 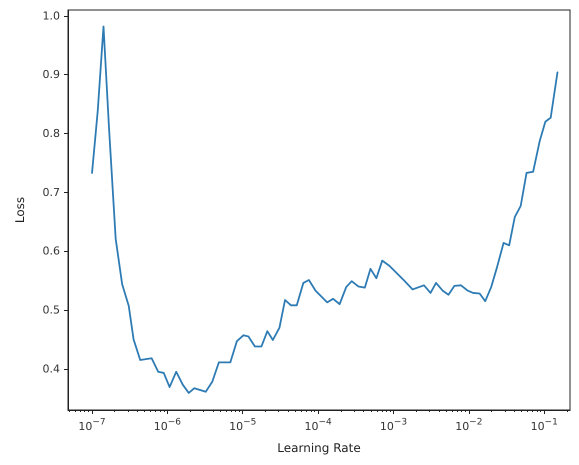 What do you see at coordinates (51, 251) in the screenshot?
I see `y-tick-label: 0.6` at bounding box center [51, 251].